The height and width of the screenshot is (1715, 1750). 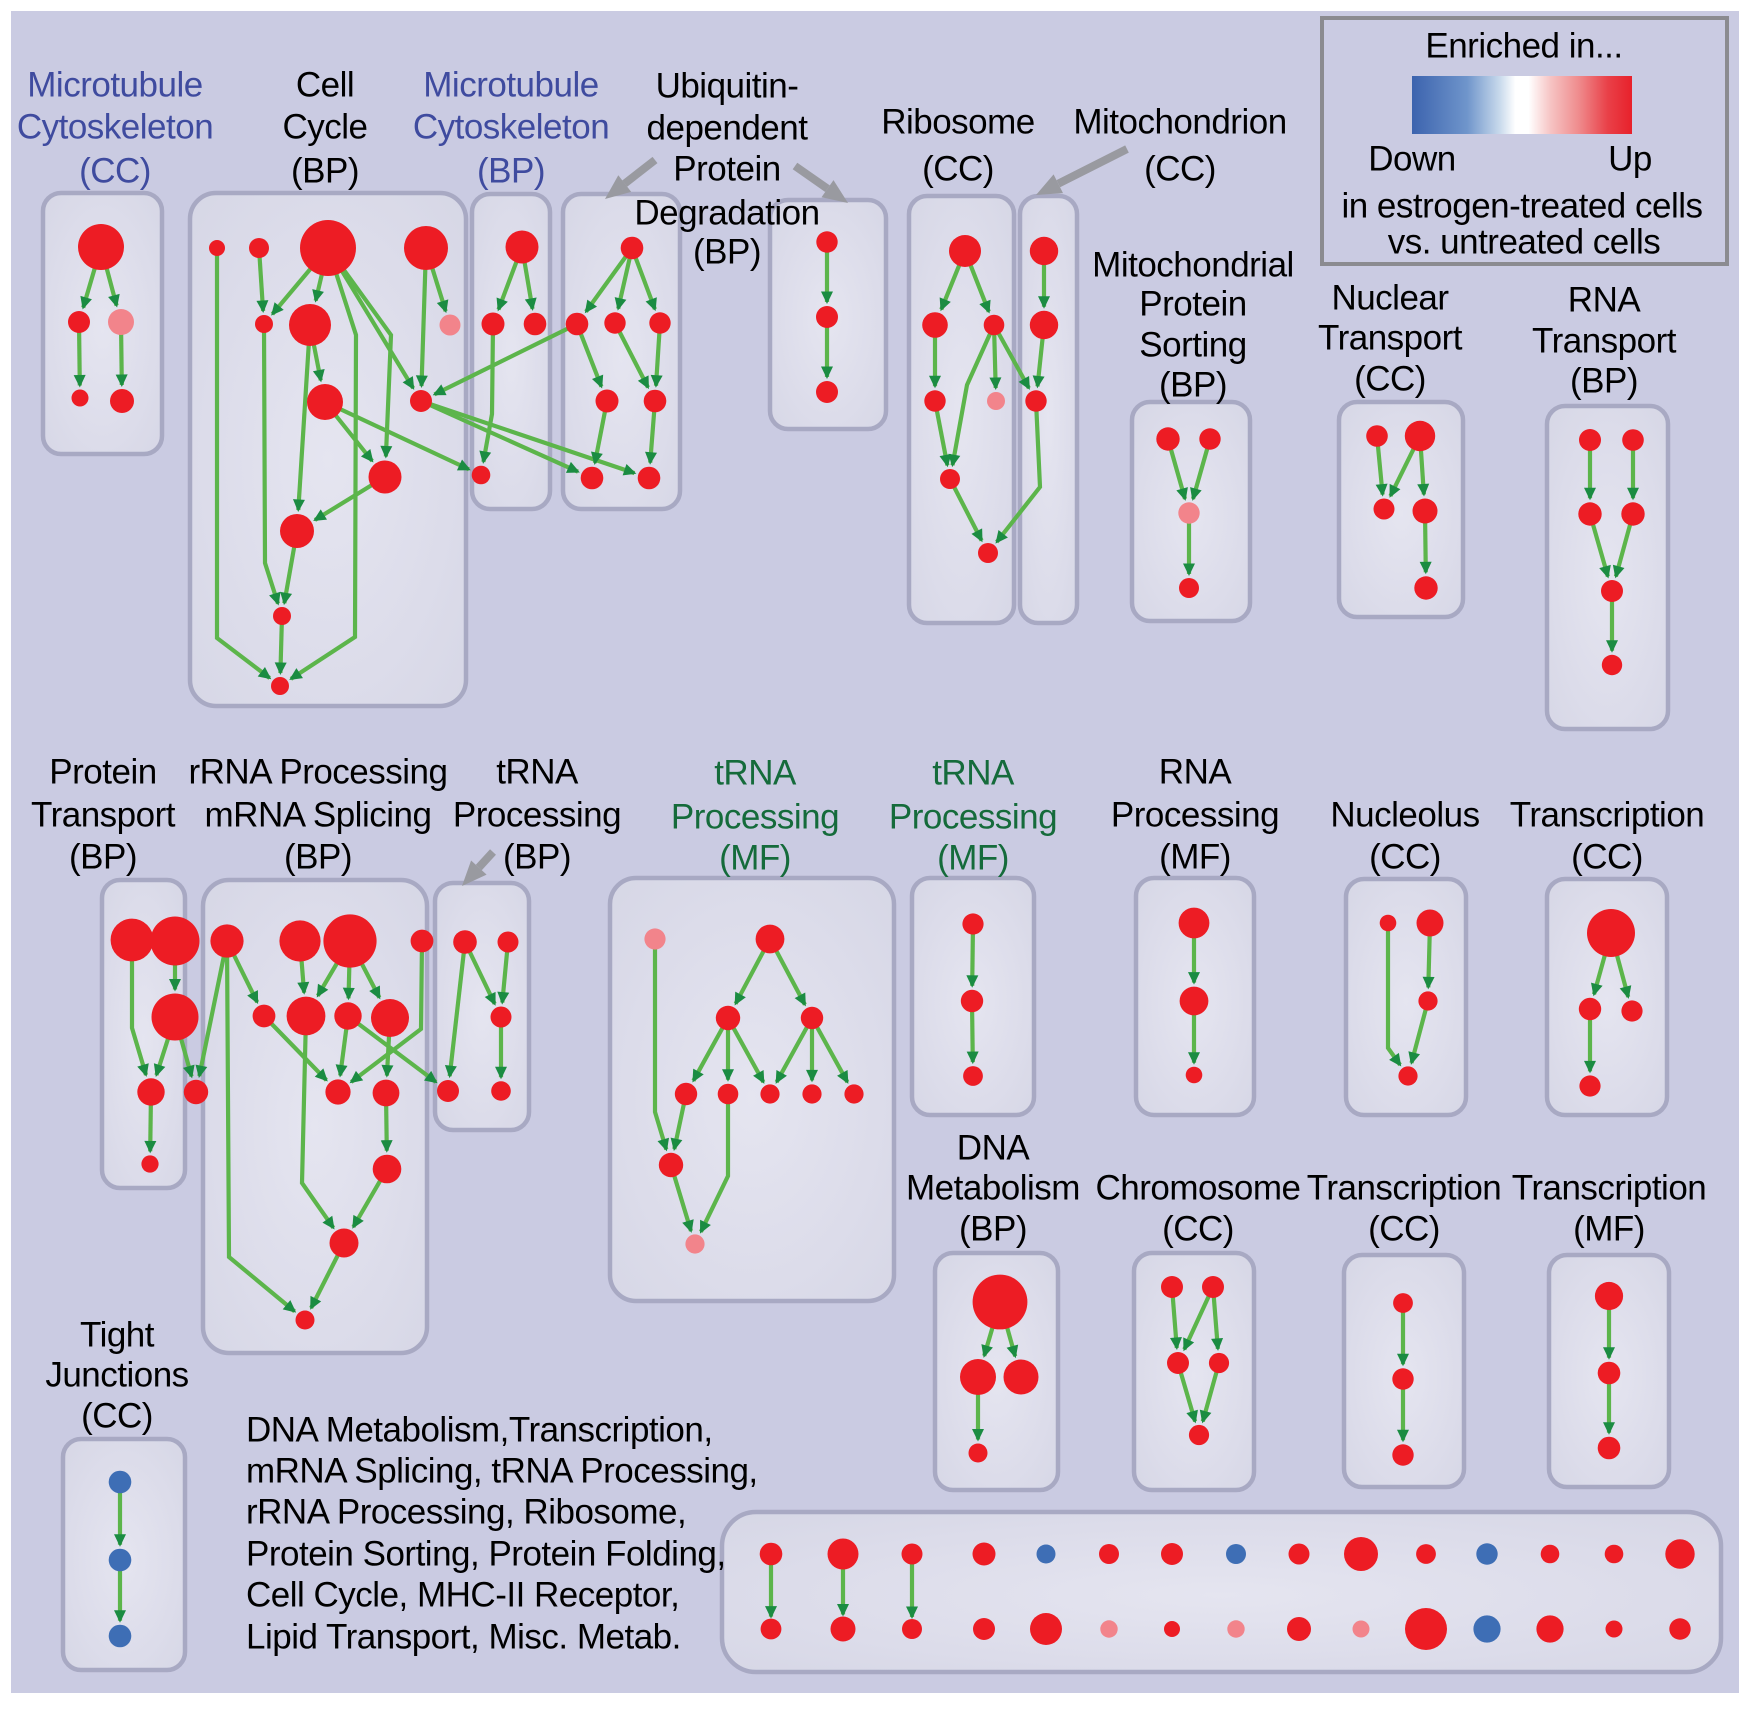 I want to click on svg-text: Cycle, so click(x=324, y=127).